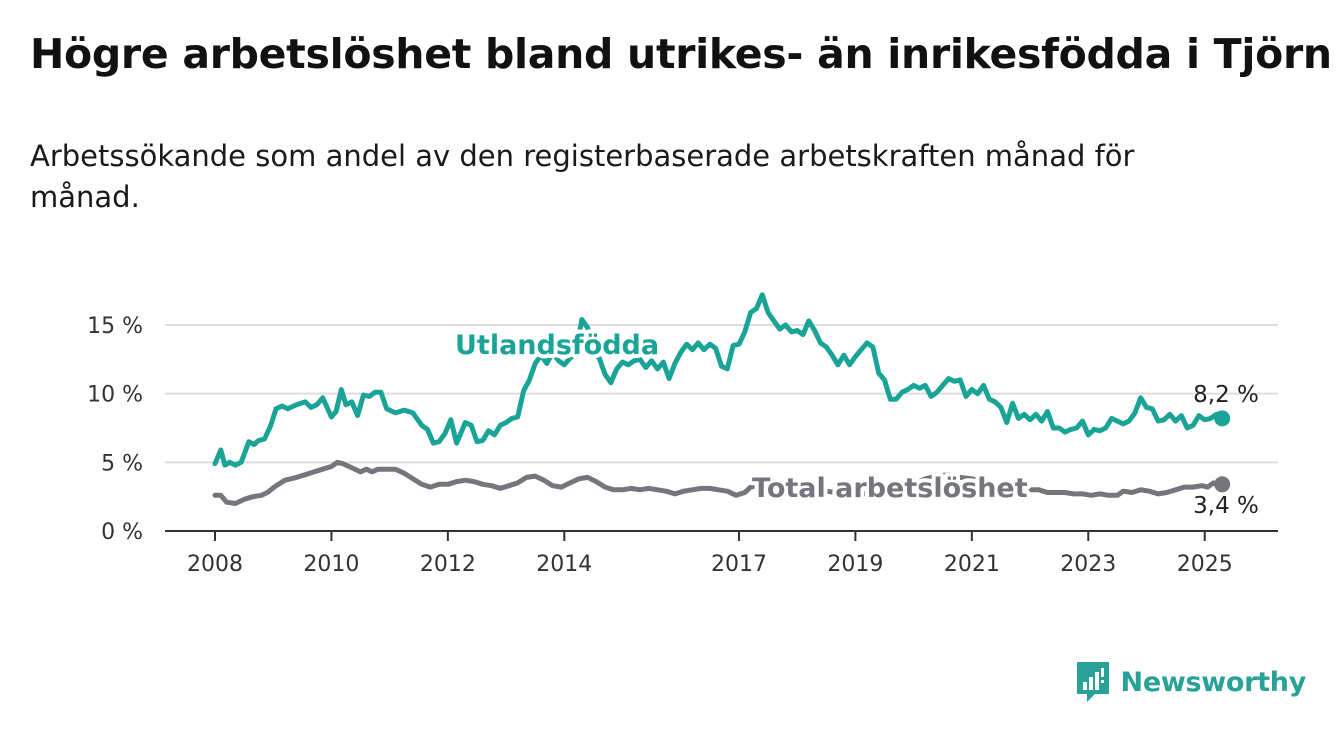 This screenshot has width=1340, height=734. Describe the element at coordinates (1092, 682) in the screenshot. I see `newsworthy-logo-icon` at that location.